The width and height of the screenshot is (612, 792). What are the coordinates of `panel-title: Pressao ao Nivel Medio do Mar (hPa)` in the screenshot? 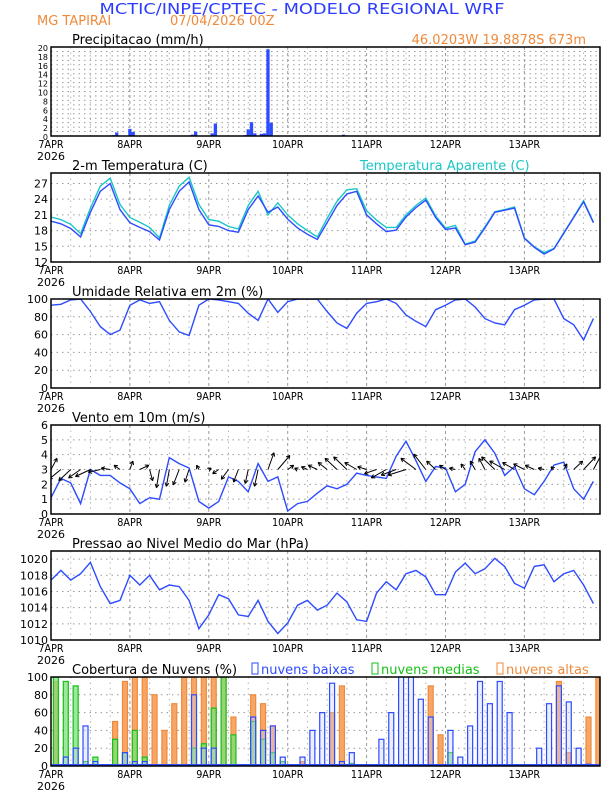 It's located at (190, 544).